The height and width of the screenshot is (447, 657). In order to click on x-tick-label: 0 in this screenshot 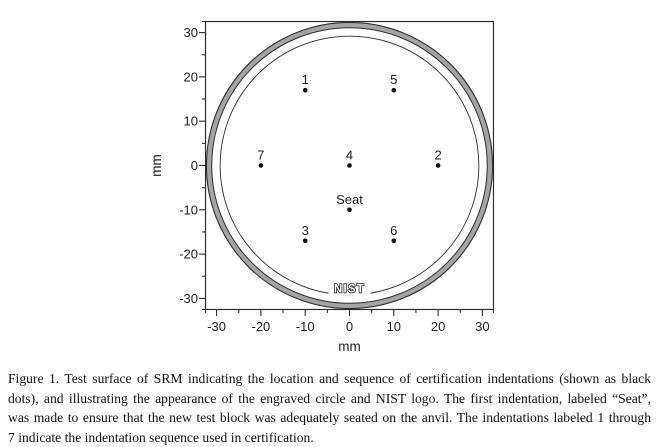, I will do `click(349, 326)`.